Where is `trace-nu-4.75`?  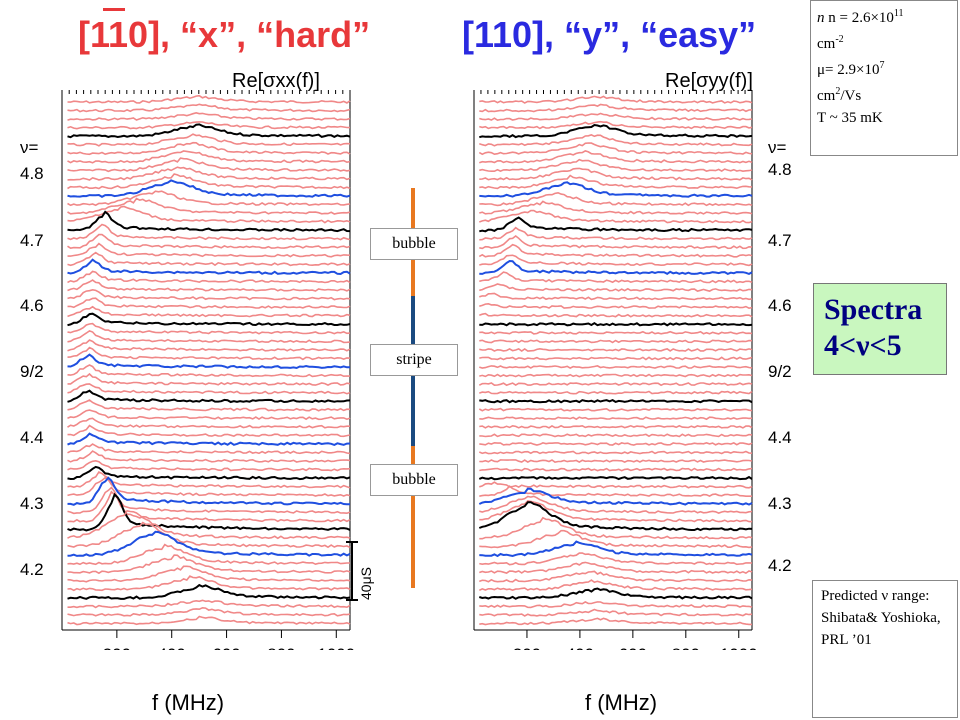 trace-nu-4.75 is located at coordinates (209, 188).